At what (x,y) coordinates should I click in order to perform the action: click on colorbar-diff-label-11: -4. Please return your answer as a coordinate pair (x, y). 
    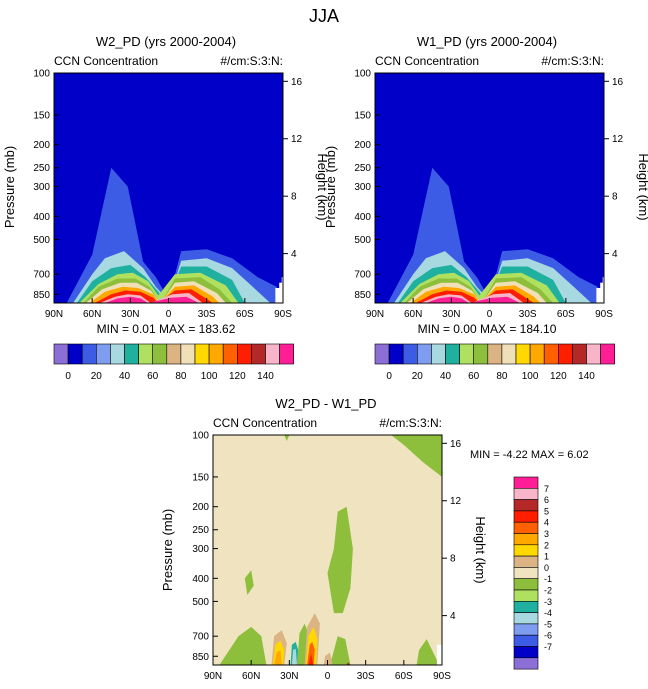
    Looking at the image, I should click on (548, 613).